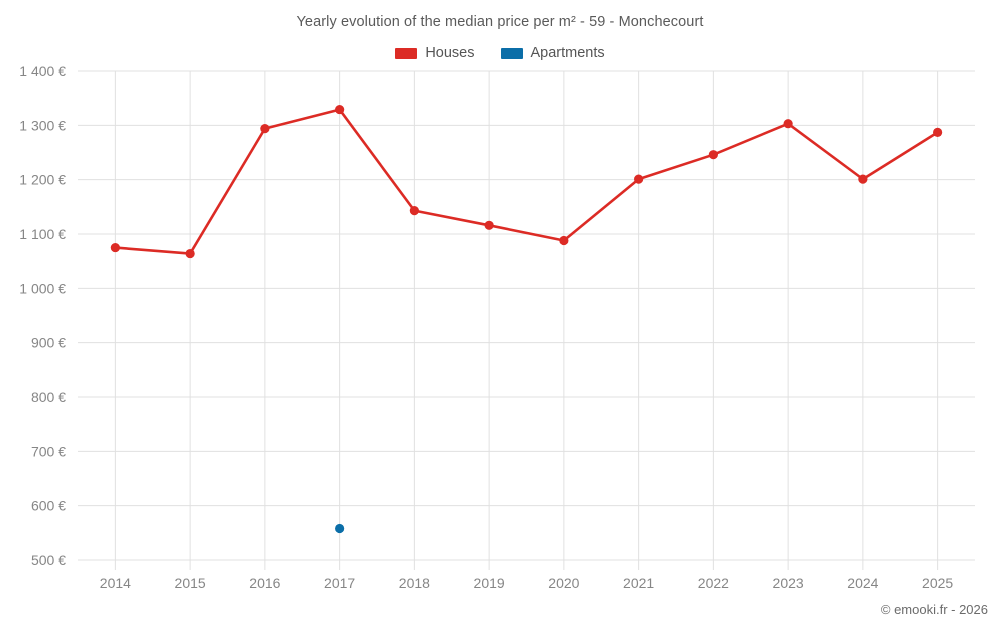  What do you see at coordinates (567, 53) in the screenshot?
I see `legend-label-apartments: Apartments` at bounding box center [567, 53].